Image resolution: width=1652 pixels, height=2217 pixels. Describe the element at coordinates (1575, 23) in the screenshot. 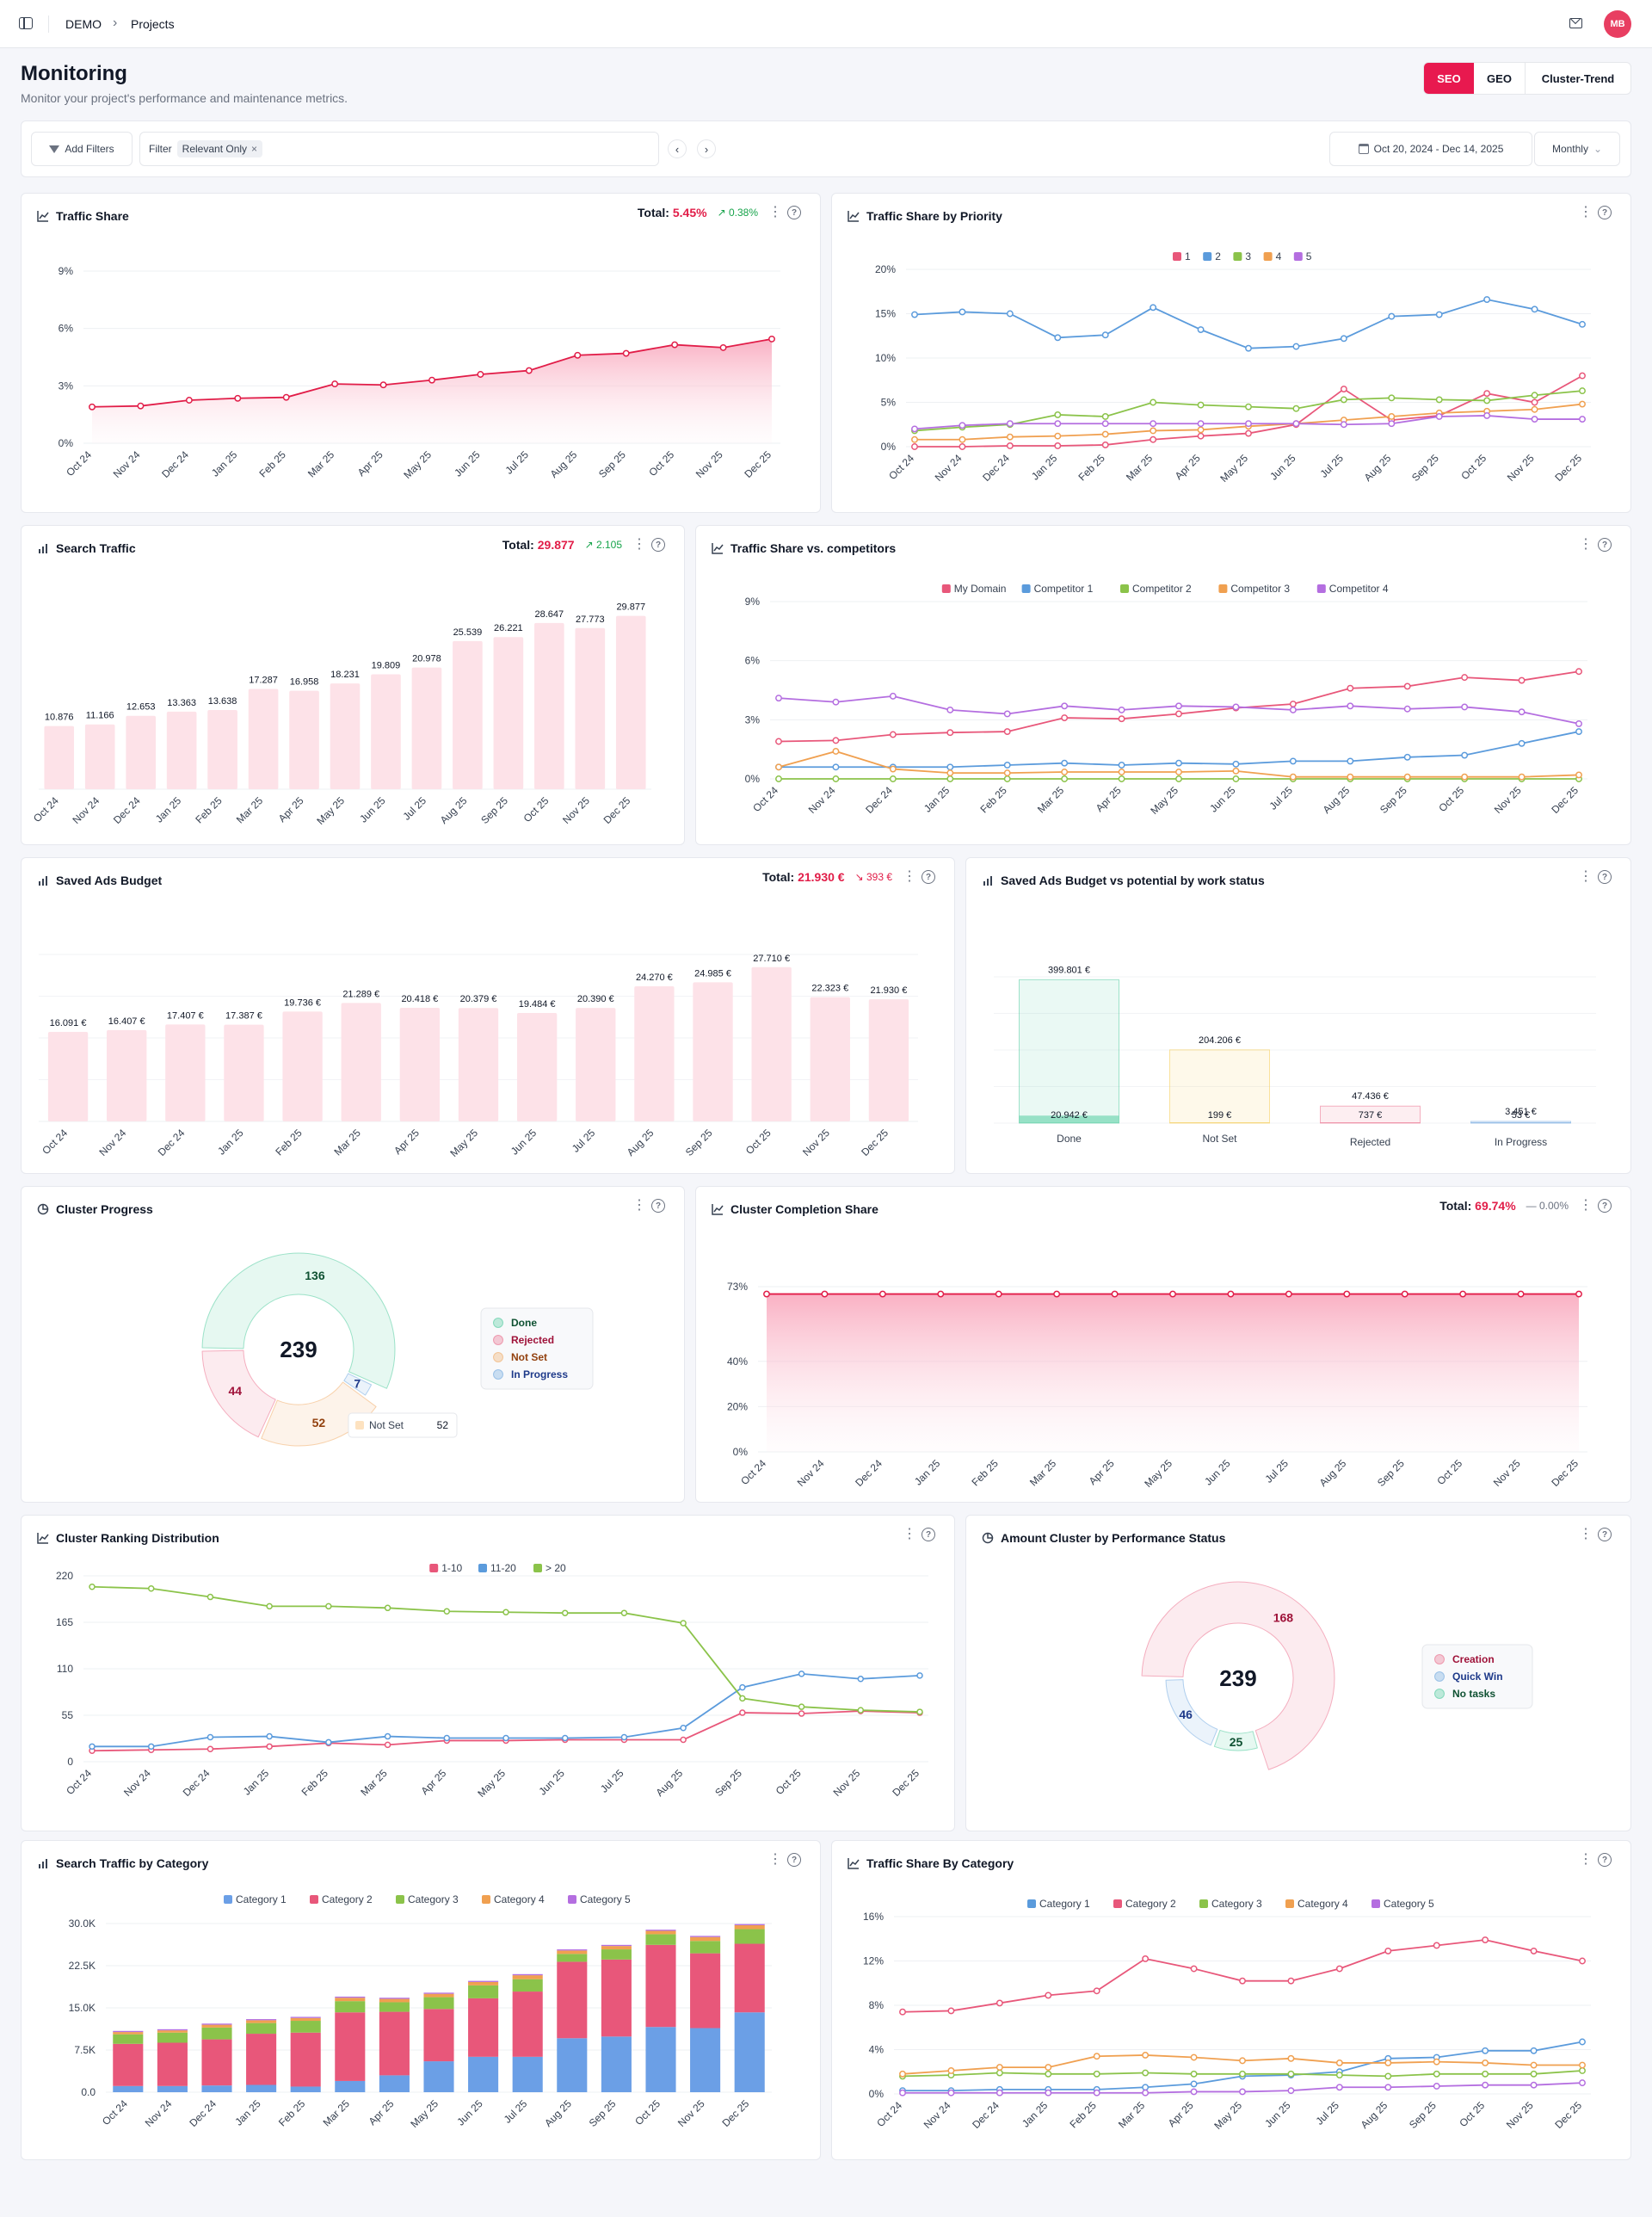

I see `mail-icon` at that location.